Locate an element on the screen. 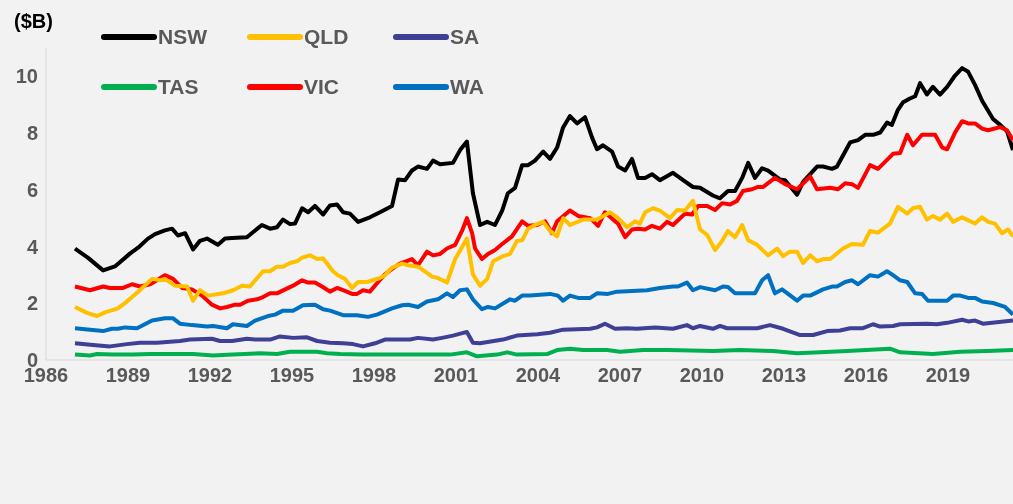  legend-label: SA is located at coordinates (465, 37).